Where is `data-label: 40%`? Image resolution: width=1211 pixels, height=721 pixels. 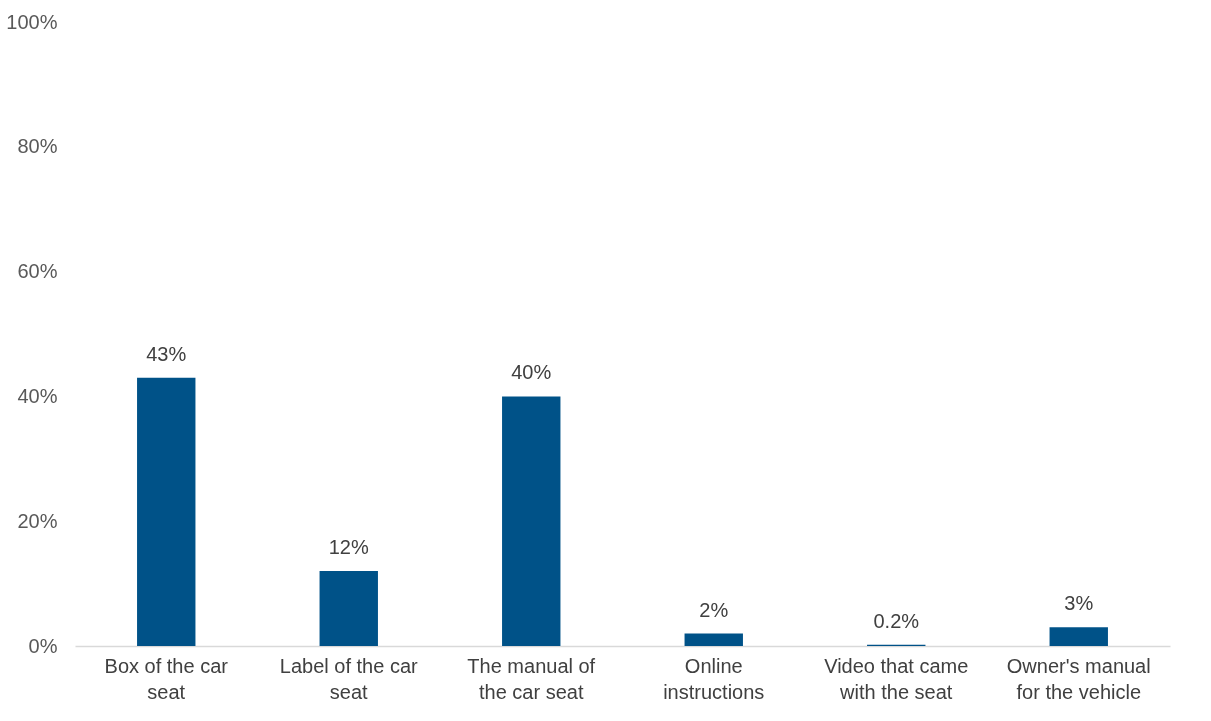 data-label: 40% is located at coordinates (531, 372).